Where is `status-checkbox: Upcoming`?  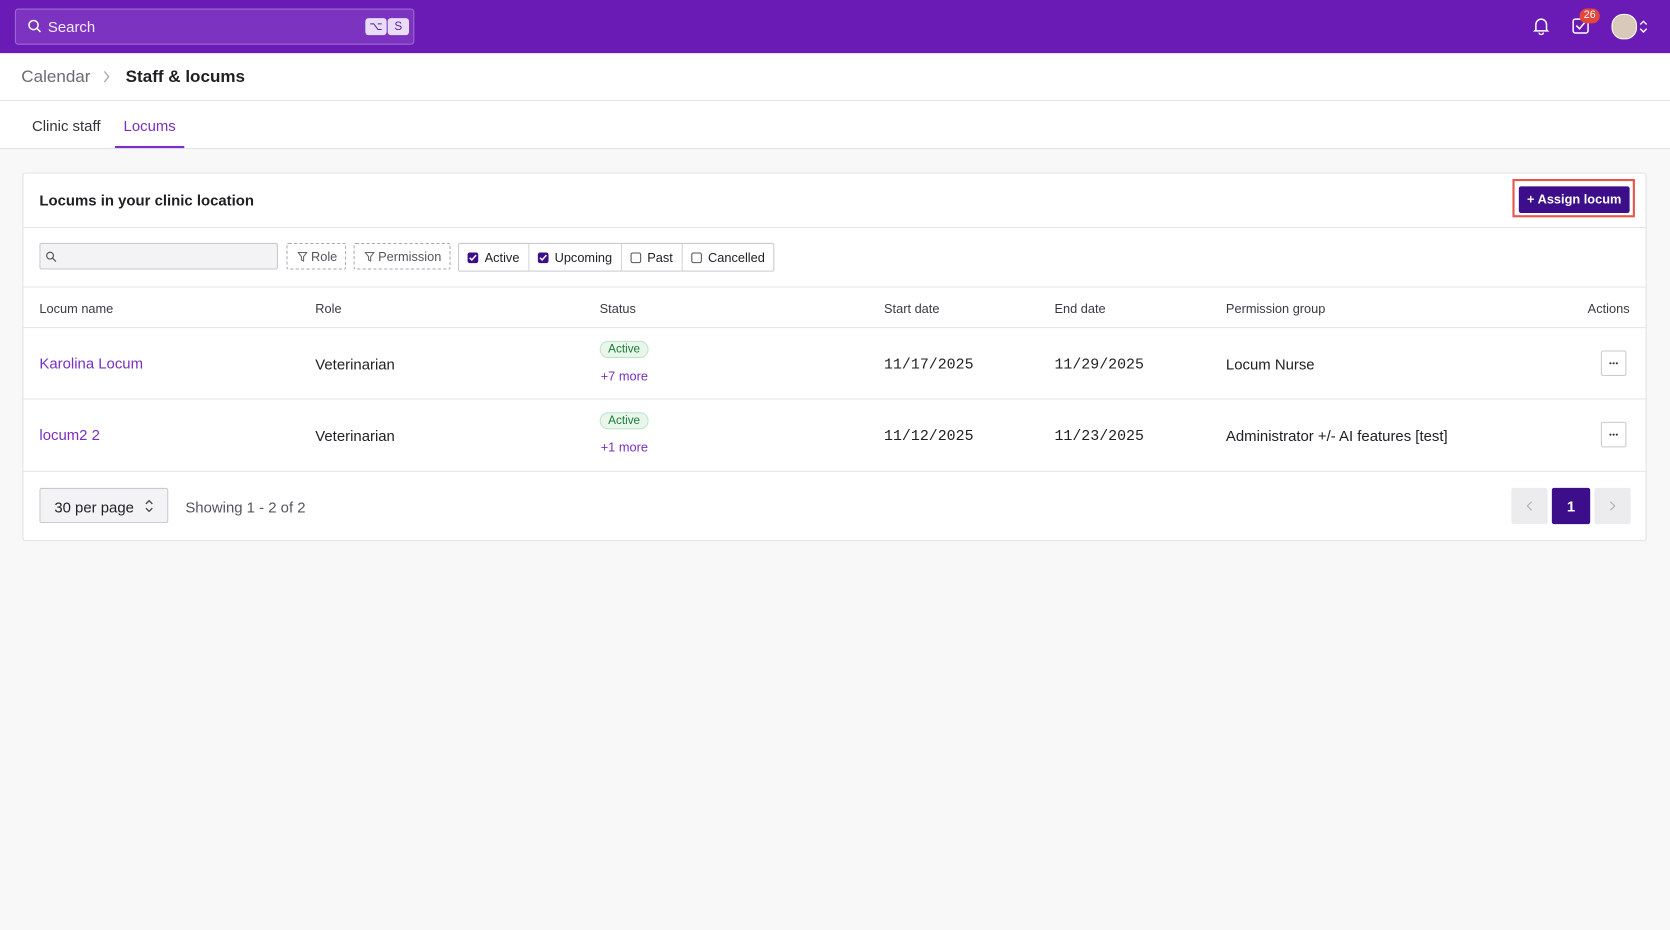 status-checkbox: Upcoming is located at coordinates (575, 257).